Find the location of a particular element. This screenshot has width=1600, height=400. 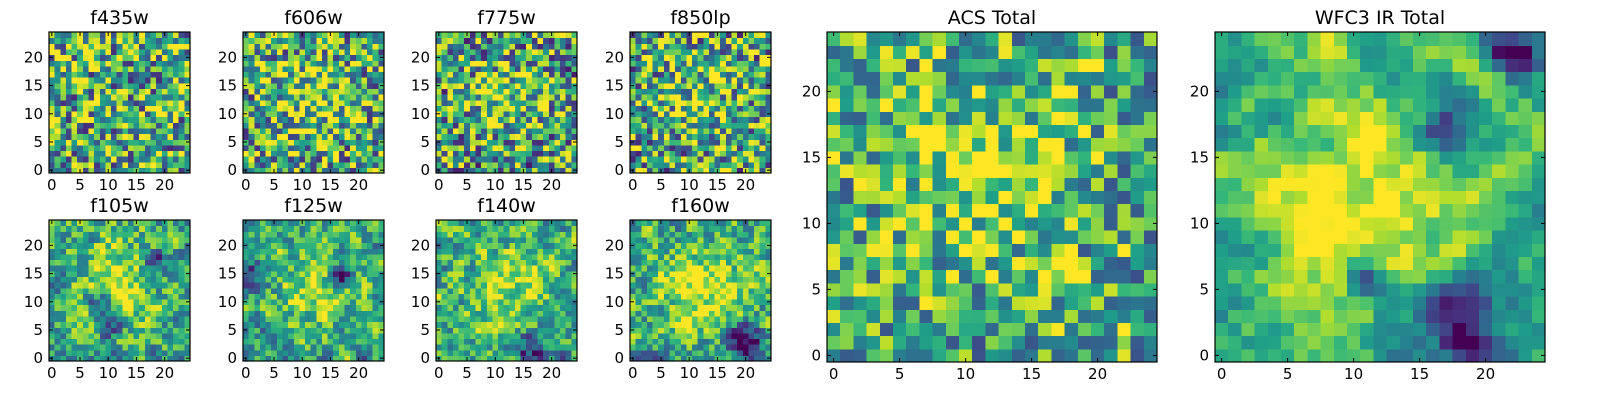

x-tick-label: 10 is located at coordinates (108, 185).